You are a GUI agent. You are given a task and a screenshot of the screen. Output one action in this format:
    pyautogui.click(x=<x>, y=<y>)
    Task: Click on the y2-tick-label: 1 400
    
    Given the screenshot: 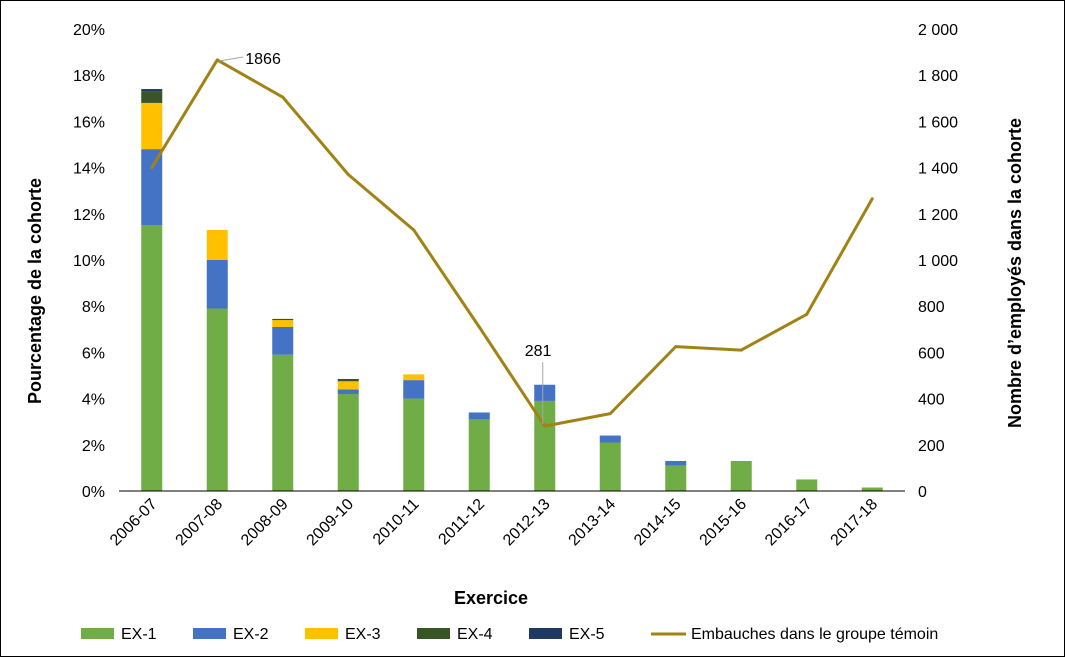 What is the action you would take?
    pyautogui.click(x=938, y=169)
    